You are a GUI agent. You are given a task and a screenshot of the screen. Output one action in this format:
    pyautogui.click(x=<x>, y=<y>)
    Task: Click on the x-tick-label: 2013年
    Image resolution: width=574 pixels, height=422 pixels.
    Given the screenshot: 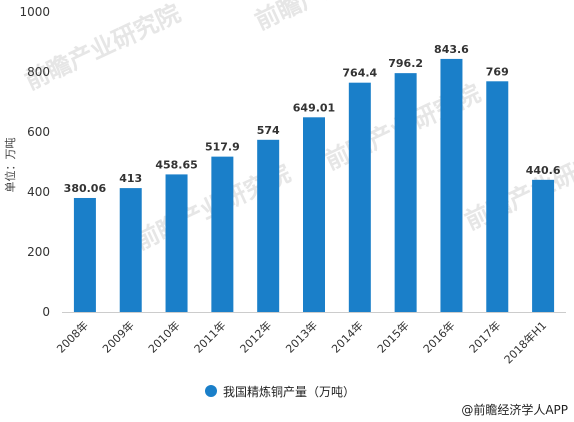 What is the action you would take?
    pyautogui.click(x=301, y=336)
    